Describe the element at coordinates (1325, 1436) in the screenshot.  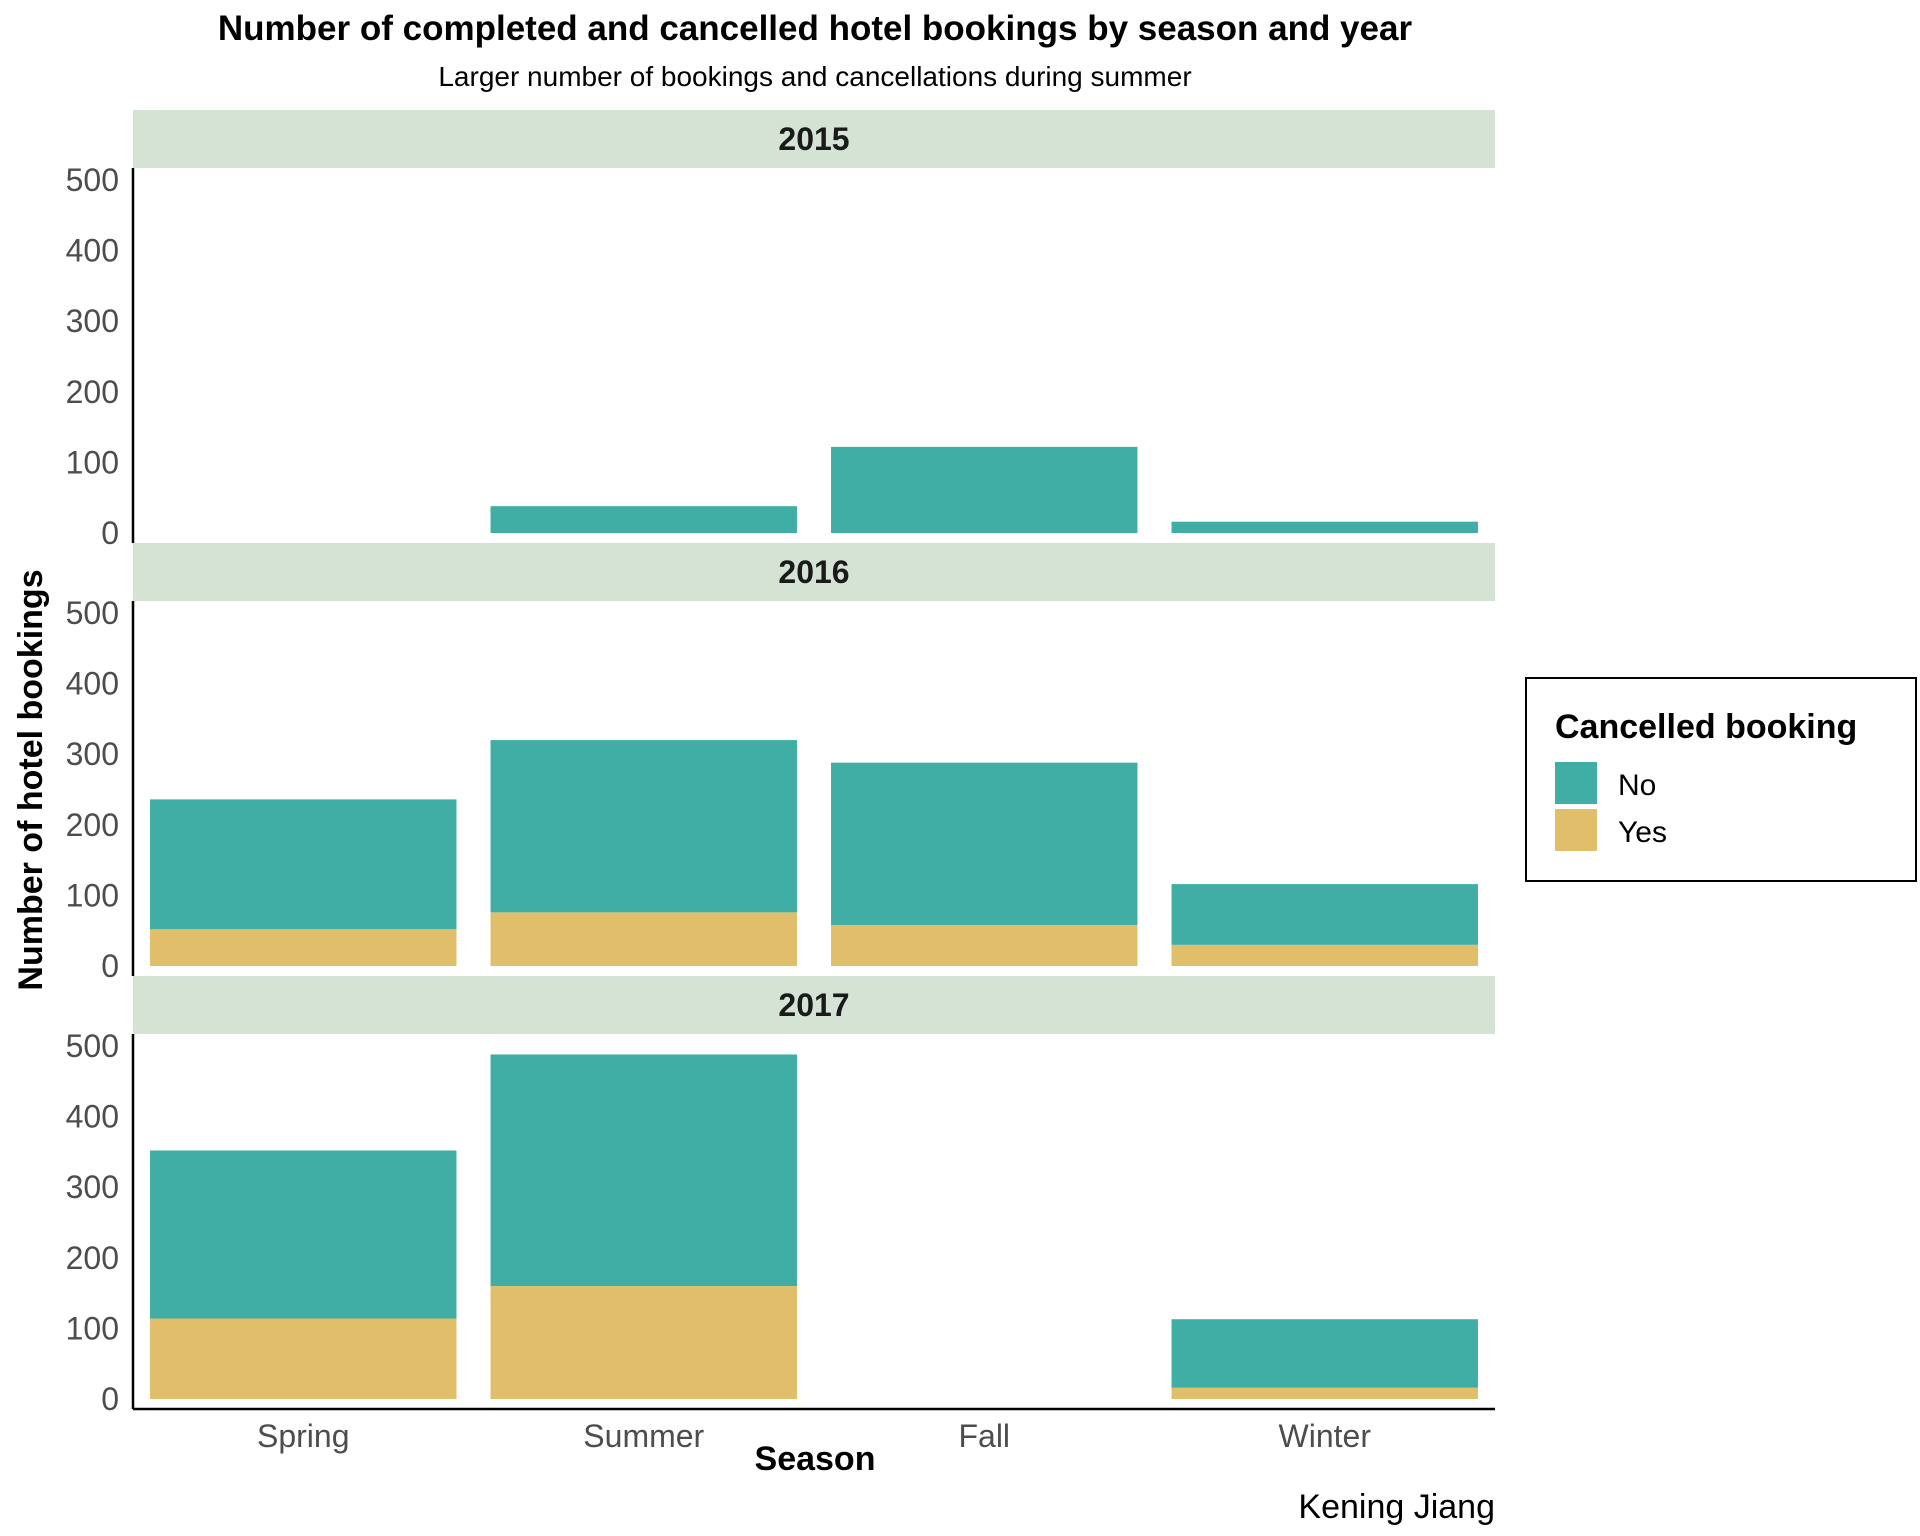
I see `x-tick-label: Winter` at that location.